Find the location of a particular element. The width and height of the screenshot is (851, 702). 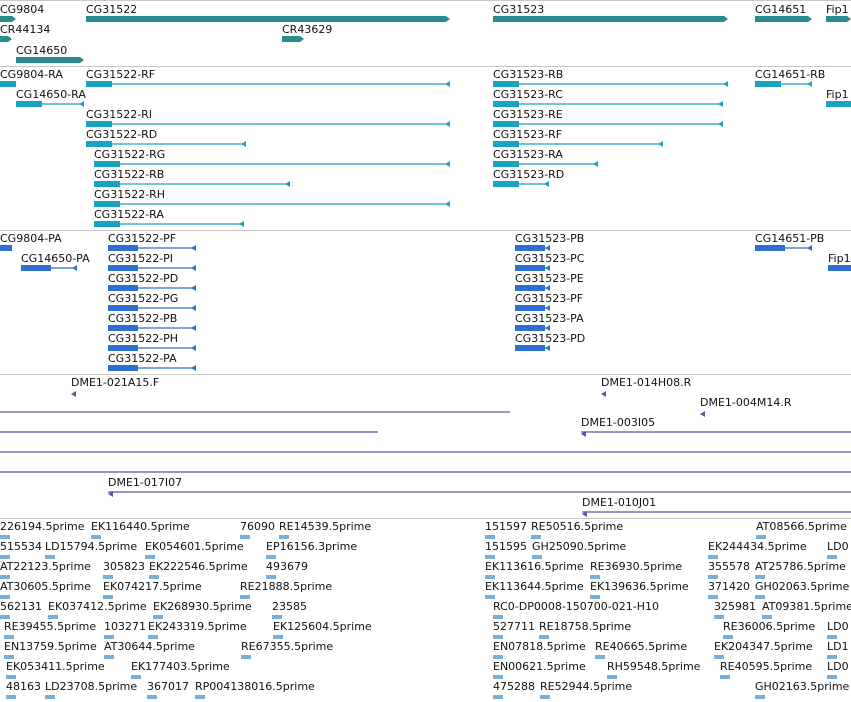

ests-label: 325981 is located at coordinates (735, 606).